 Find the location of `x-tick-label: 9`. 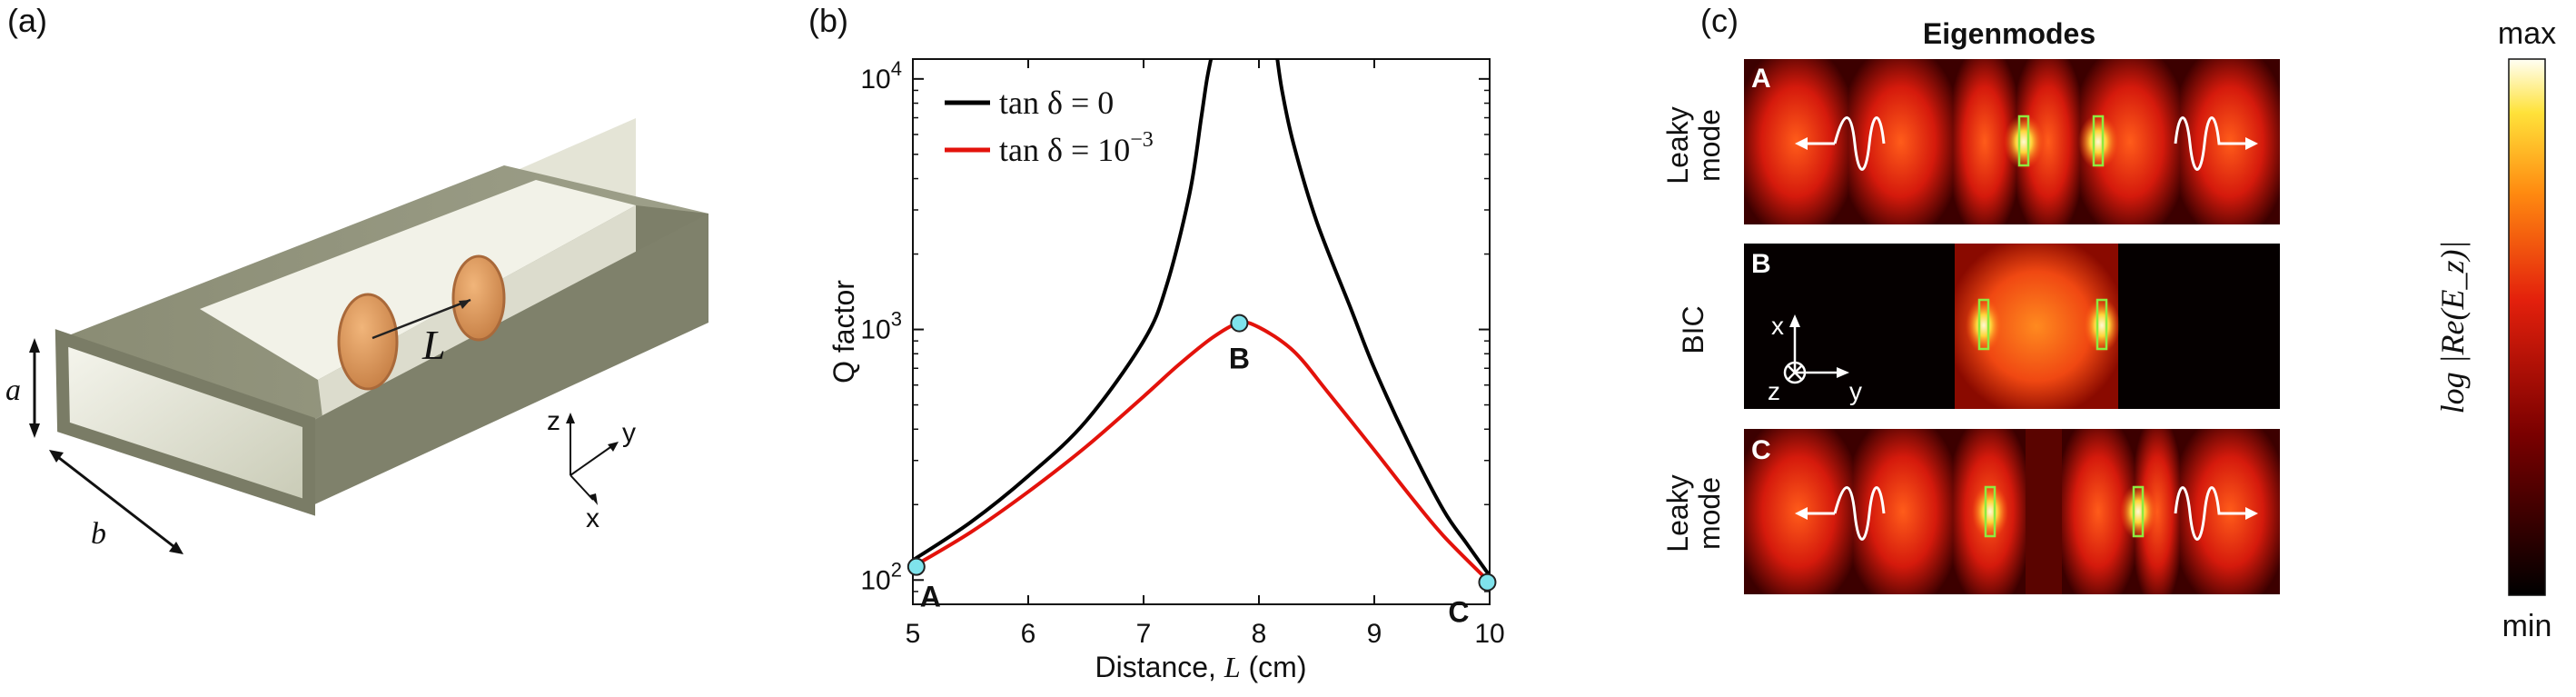

x-tick-label: 9 is located at coordinates (1374, 634).